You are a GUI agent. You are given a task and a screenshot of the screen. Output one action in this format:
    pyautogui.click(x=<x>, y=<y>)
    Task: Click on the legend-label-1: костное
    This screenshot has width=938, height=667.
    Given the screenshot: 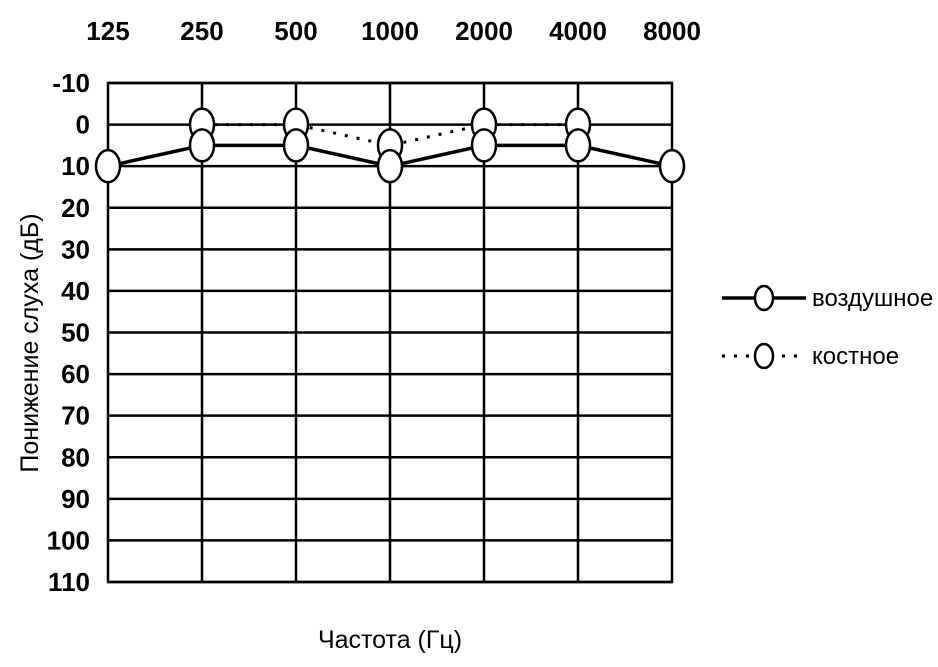 What is the action you would take?
    pyautogui.click(x=855, y=356)
    